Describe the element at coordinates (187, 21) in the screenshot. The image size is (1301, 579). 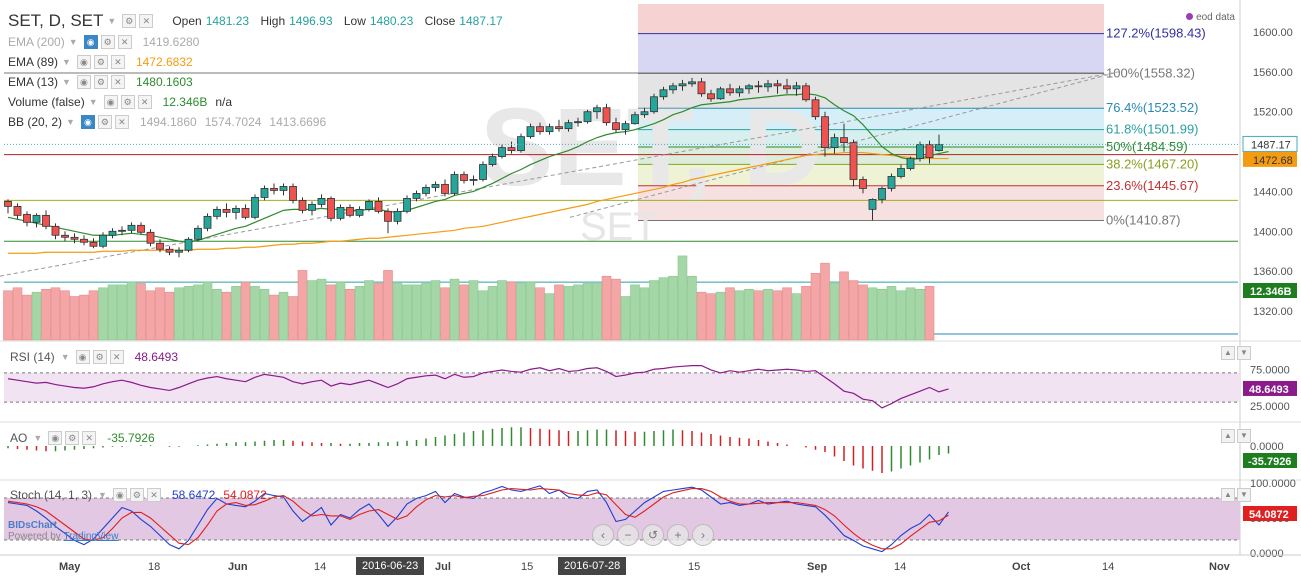
I see `open-label: Open` at that location.